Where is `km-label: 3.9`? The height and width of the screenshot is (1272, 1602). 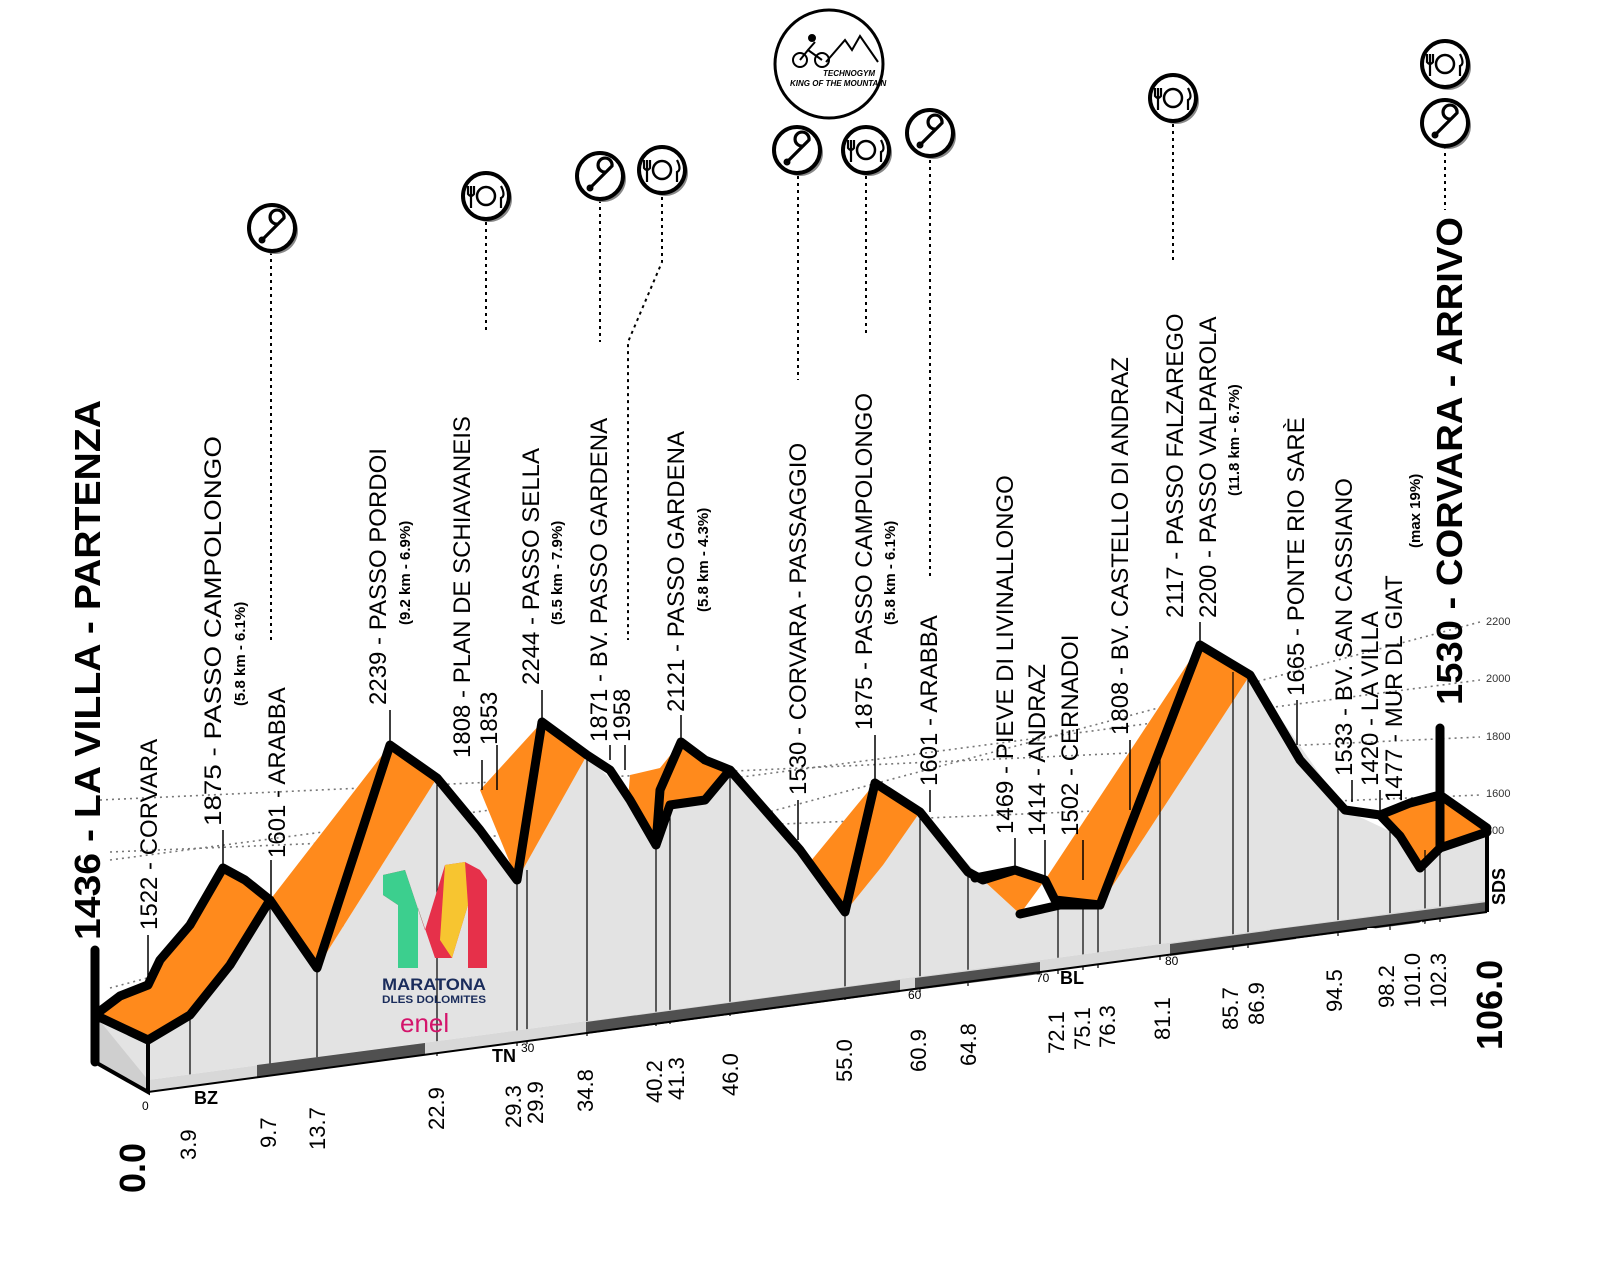 km-label: 3.9 is located at coordinates (188, 1144).